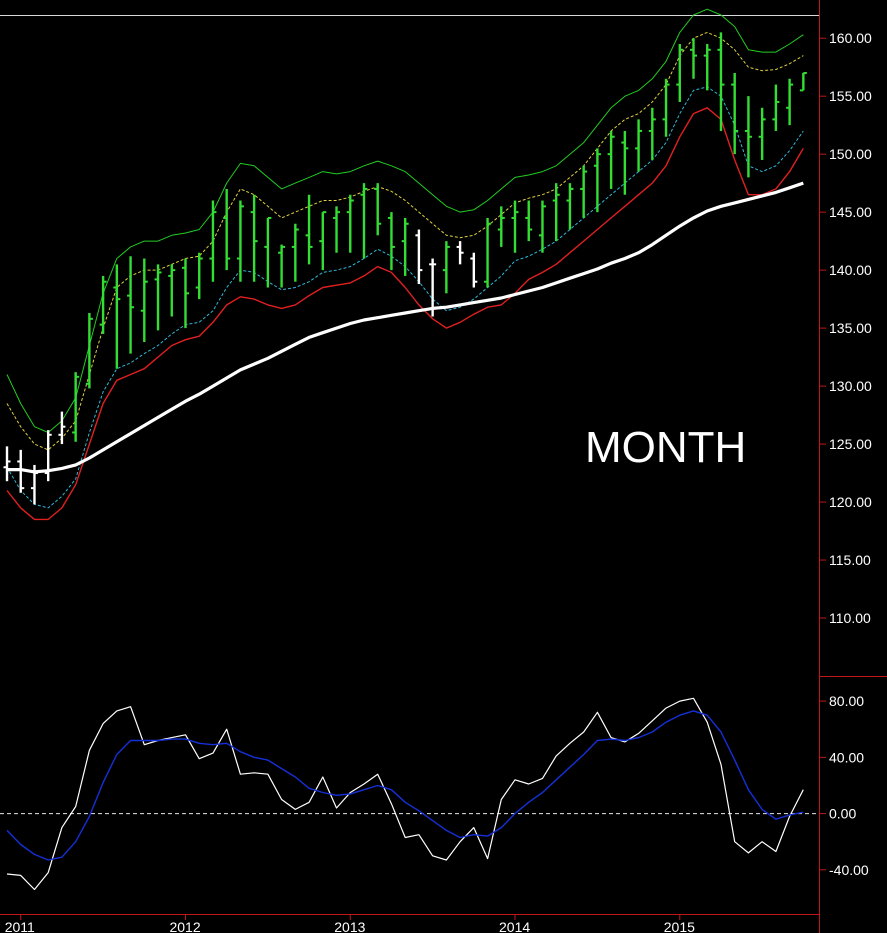  What do you see at coordinates (849, 870) in the screenshot?
I see `oscillator-tick-label: -40.00` at bounding box center [849, 870].